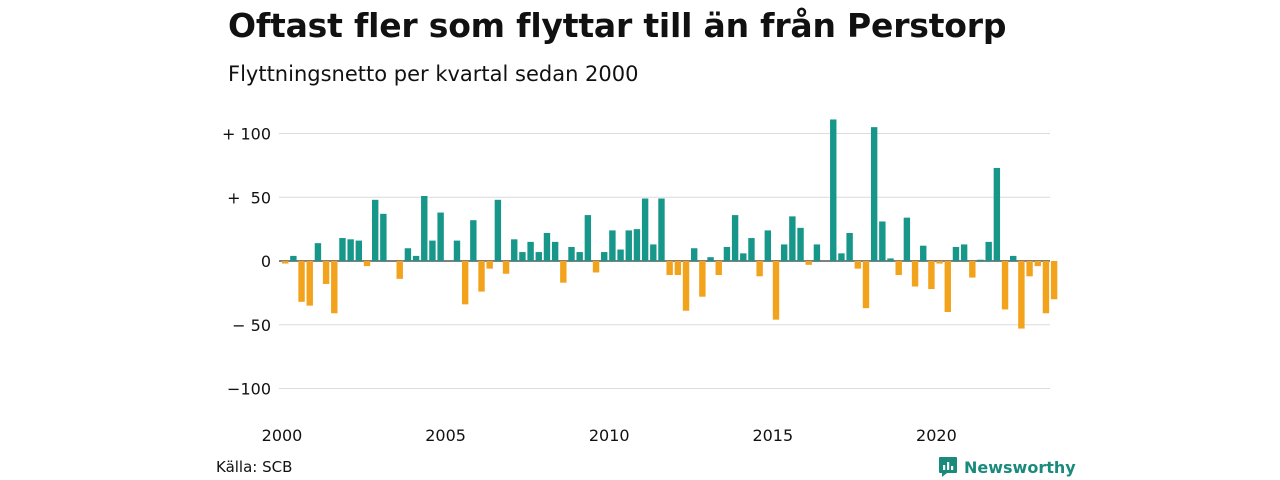 The height and width of the screenshot is (480, 1280). I want to click on y-tick-label: + 50, so click(249, 197).